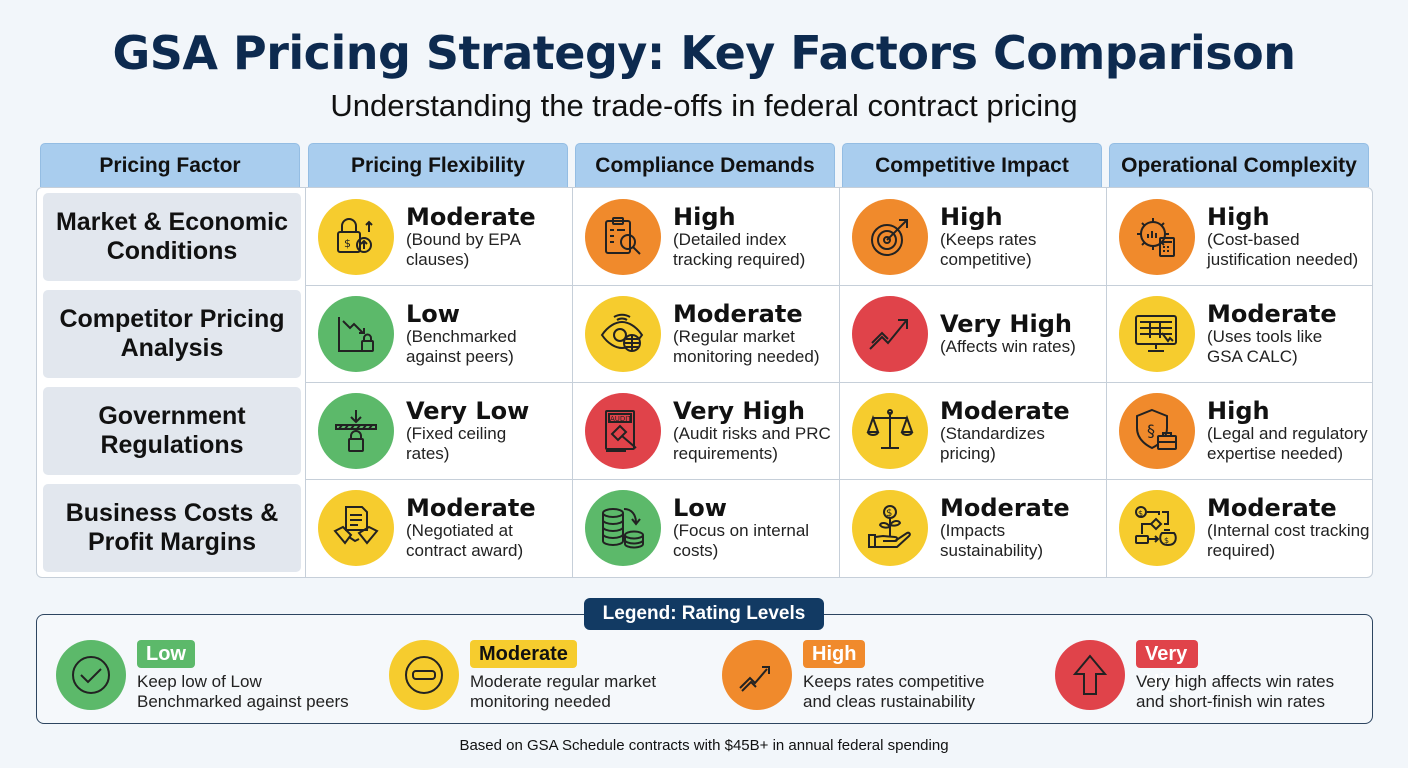  Describe the element at coordinates (424, 675) in the screenshot. I see `minus-icon` at that location.